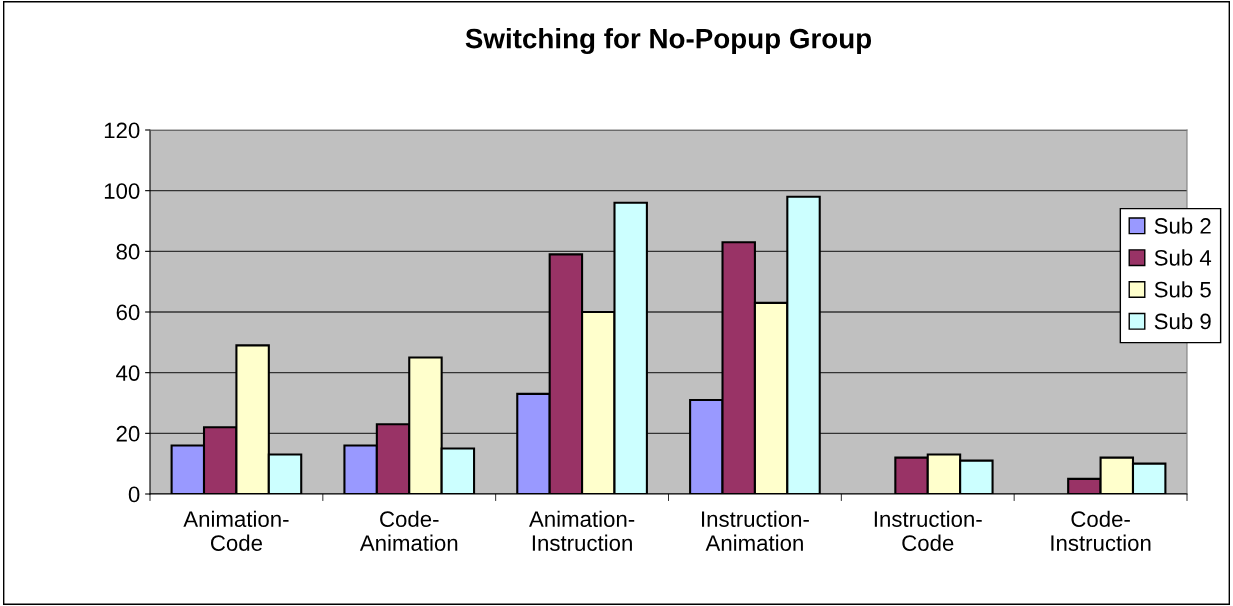  I want to click on y-tick-label: 40, so click(128, 373).